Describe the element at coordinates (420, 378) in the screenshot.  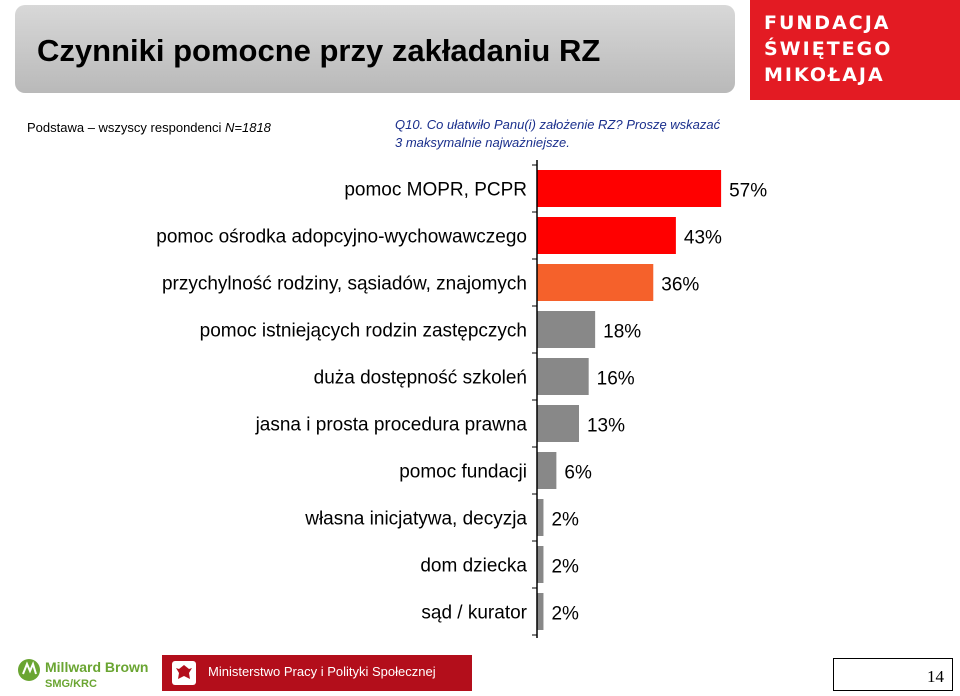
I see `category-label: duża dostępność szkoleń` at that location.